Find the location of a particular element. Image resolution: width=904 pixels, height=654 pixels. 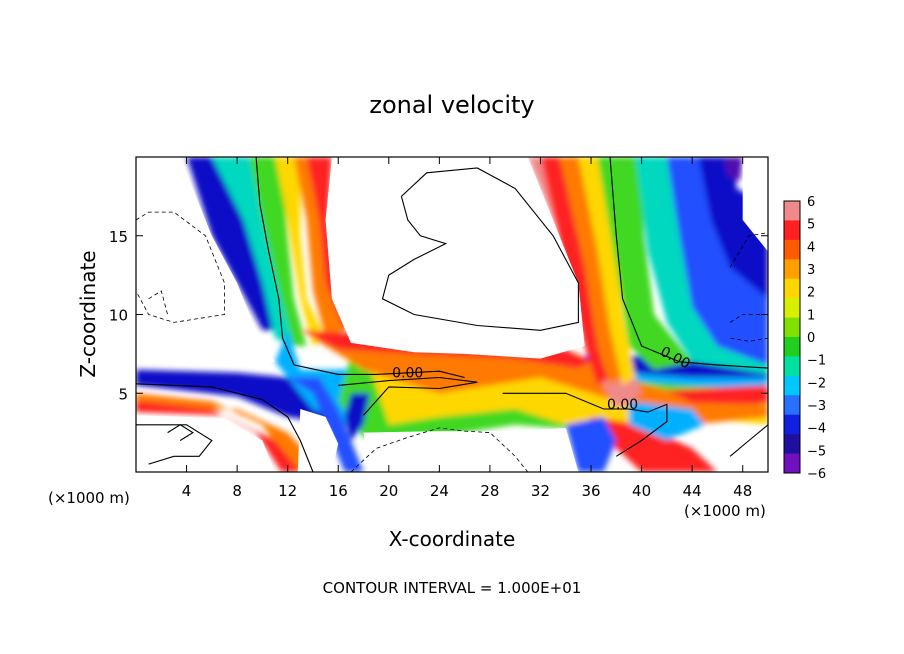

lower-right-blue is located at coordinates (591, 444).